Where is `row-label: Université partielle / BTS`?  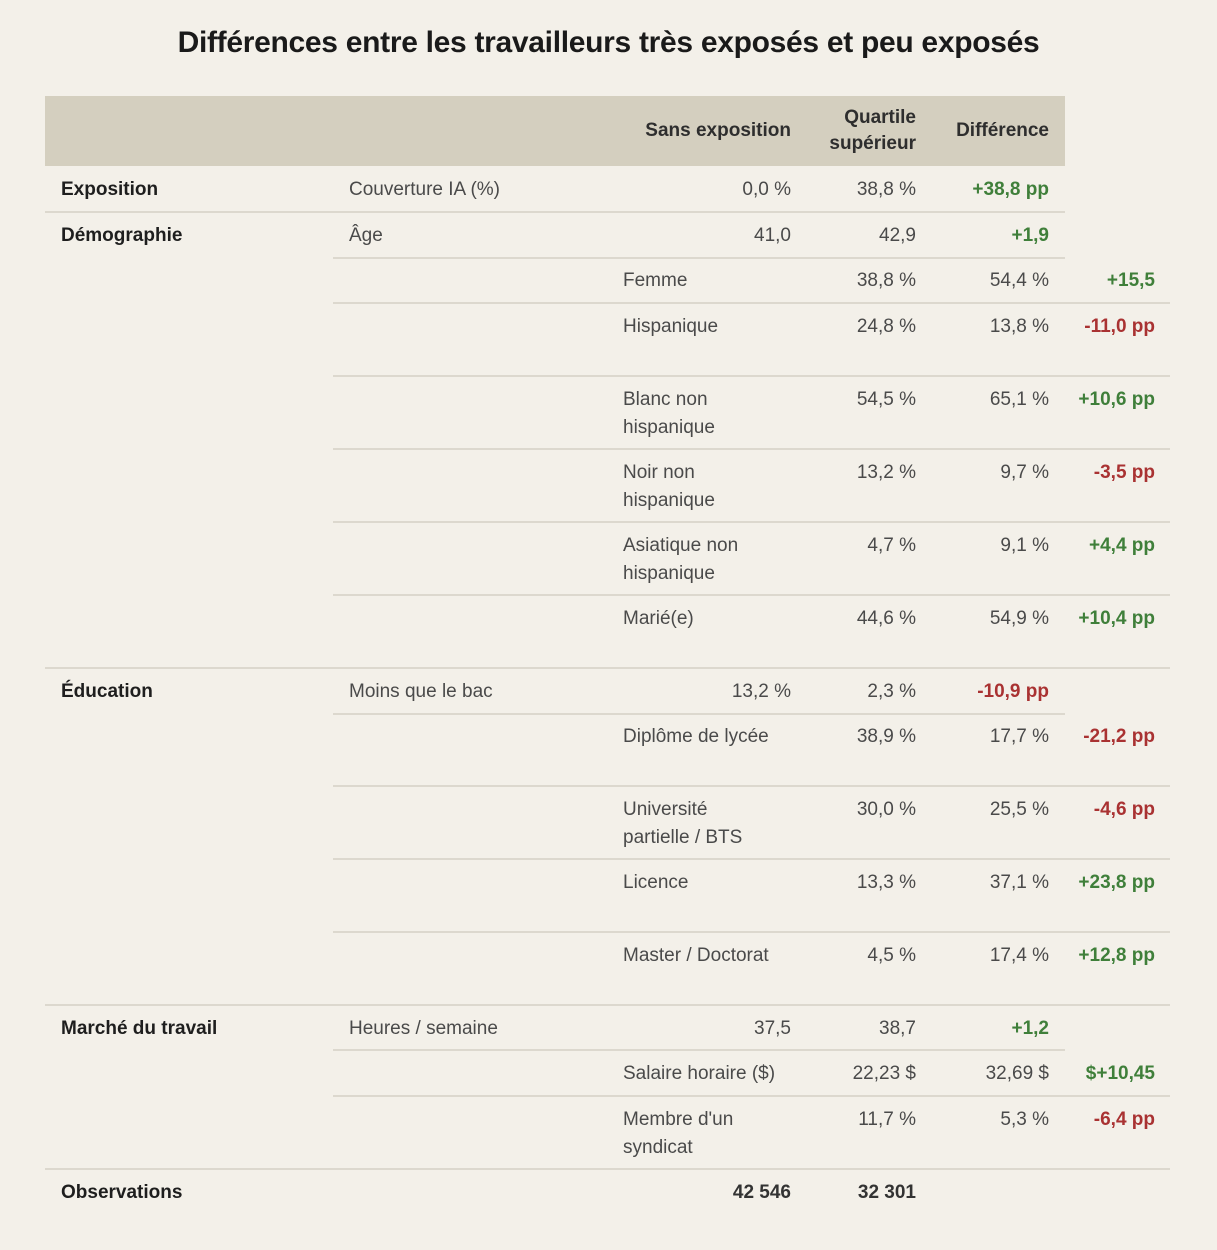 row-label: Université partielle / BTS is located at coordinates (683, 823).